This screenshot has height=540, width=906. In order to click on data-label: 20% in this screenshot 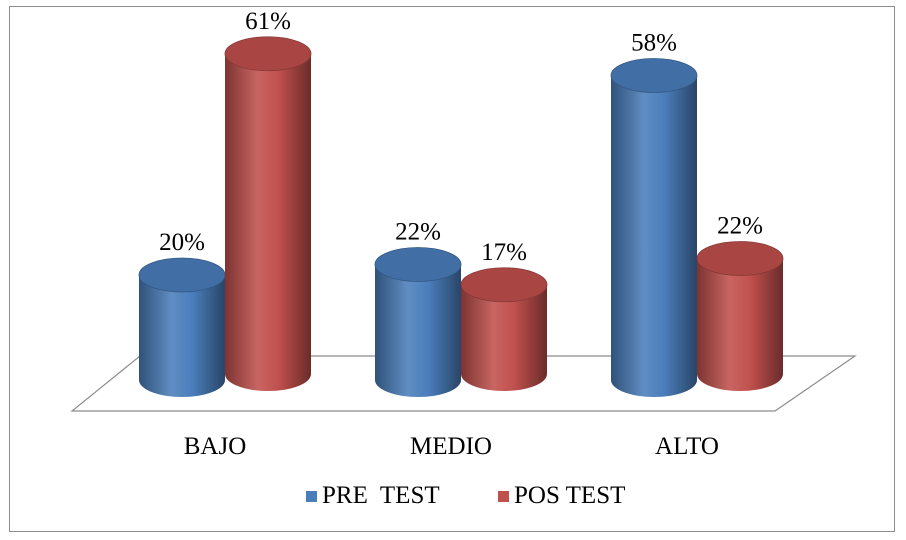, I will do `click(182, 242)`.